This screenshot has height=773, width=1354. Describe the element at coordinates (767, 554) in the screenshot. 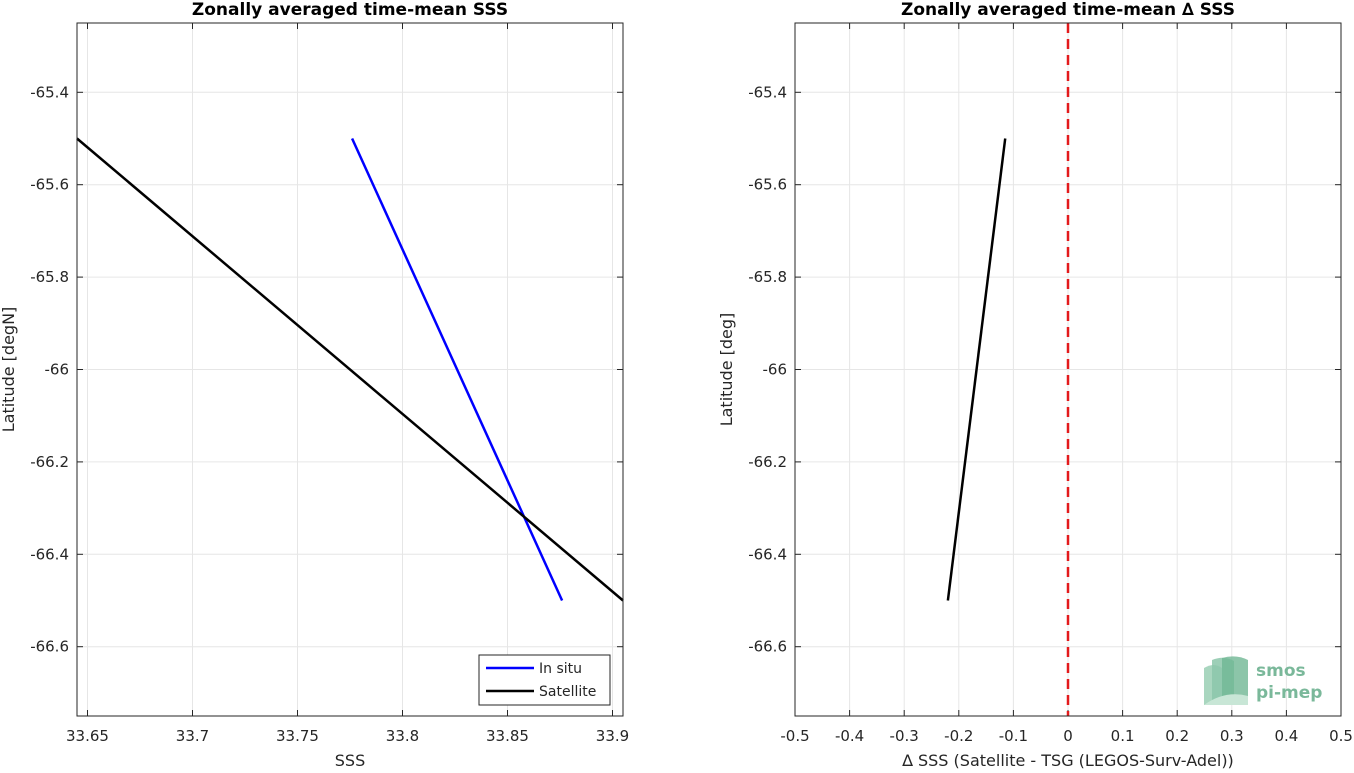

I see `delta-sss-y-tick-label: -66.4` at that location.